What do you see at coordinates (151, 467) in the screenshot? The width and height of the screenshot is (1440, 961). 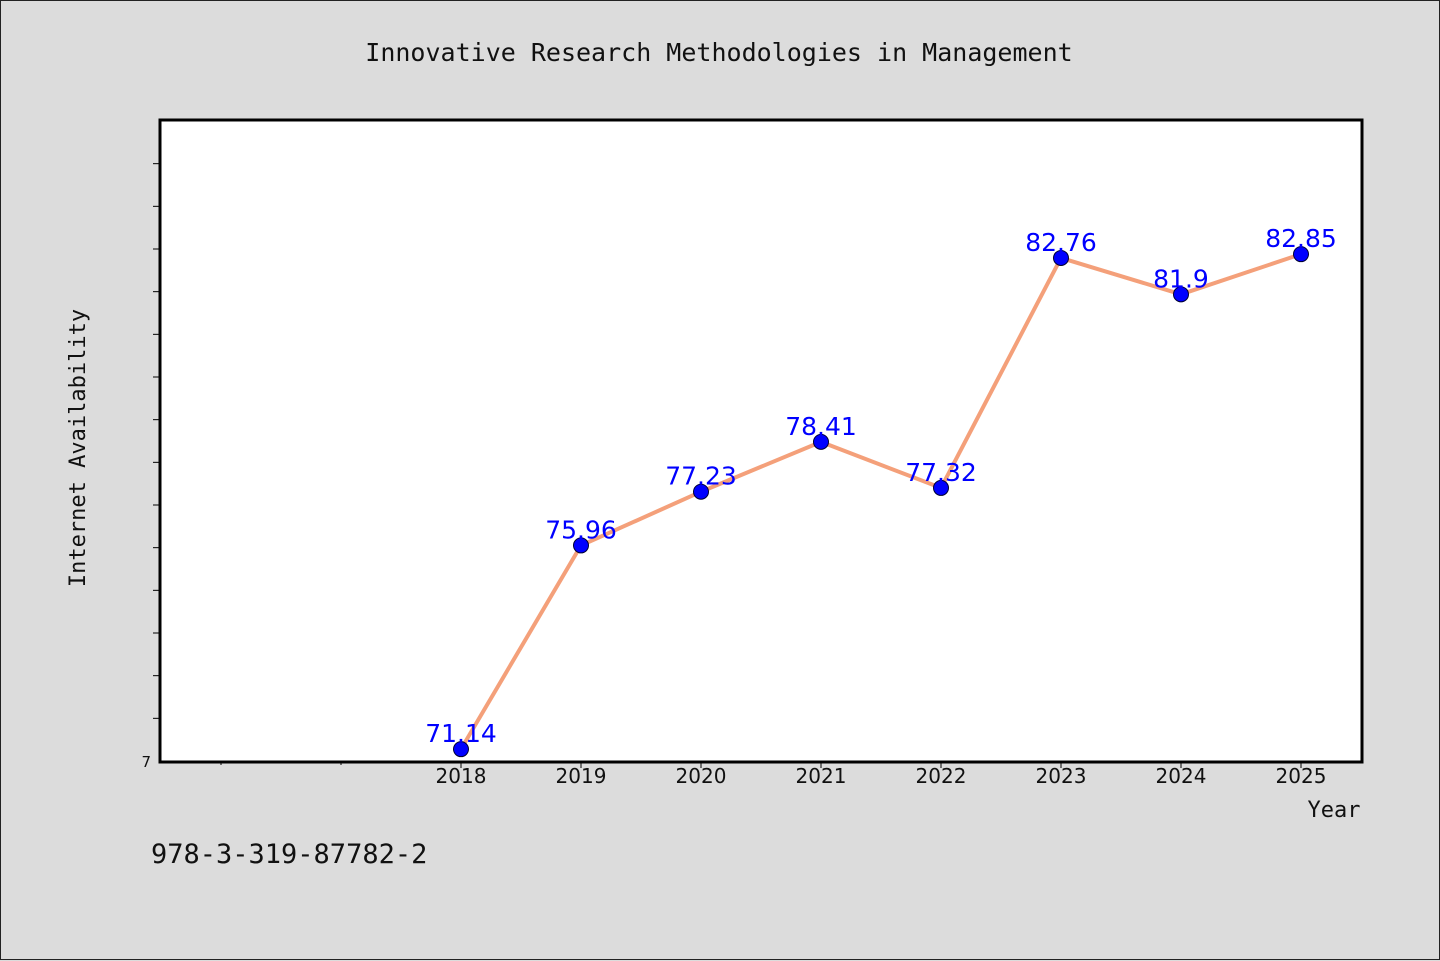 I see `y-axis-ticks: 7` at bounding box center [151, 467].